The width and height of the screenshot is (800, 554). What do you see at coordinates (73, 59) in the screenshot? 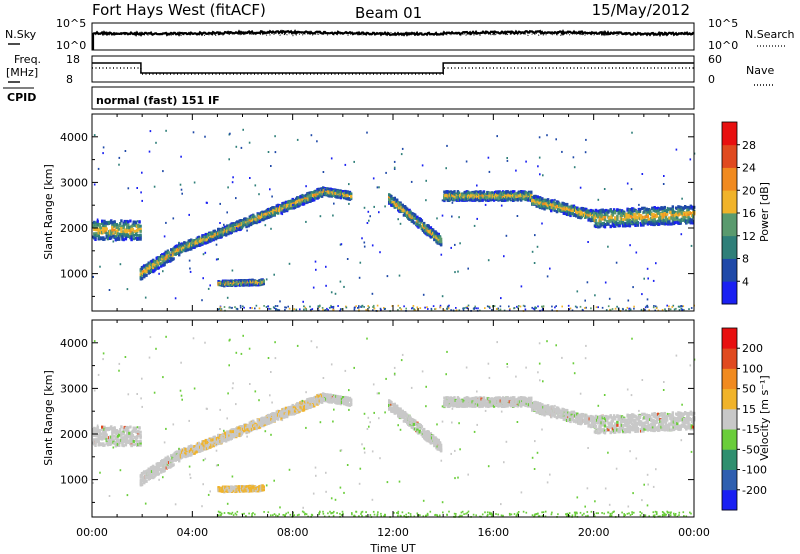
I see `freq-tick-high: 18` at bounding box center [73, 59].